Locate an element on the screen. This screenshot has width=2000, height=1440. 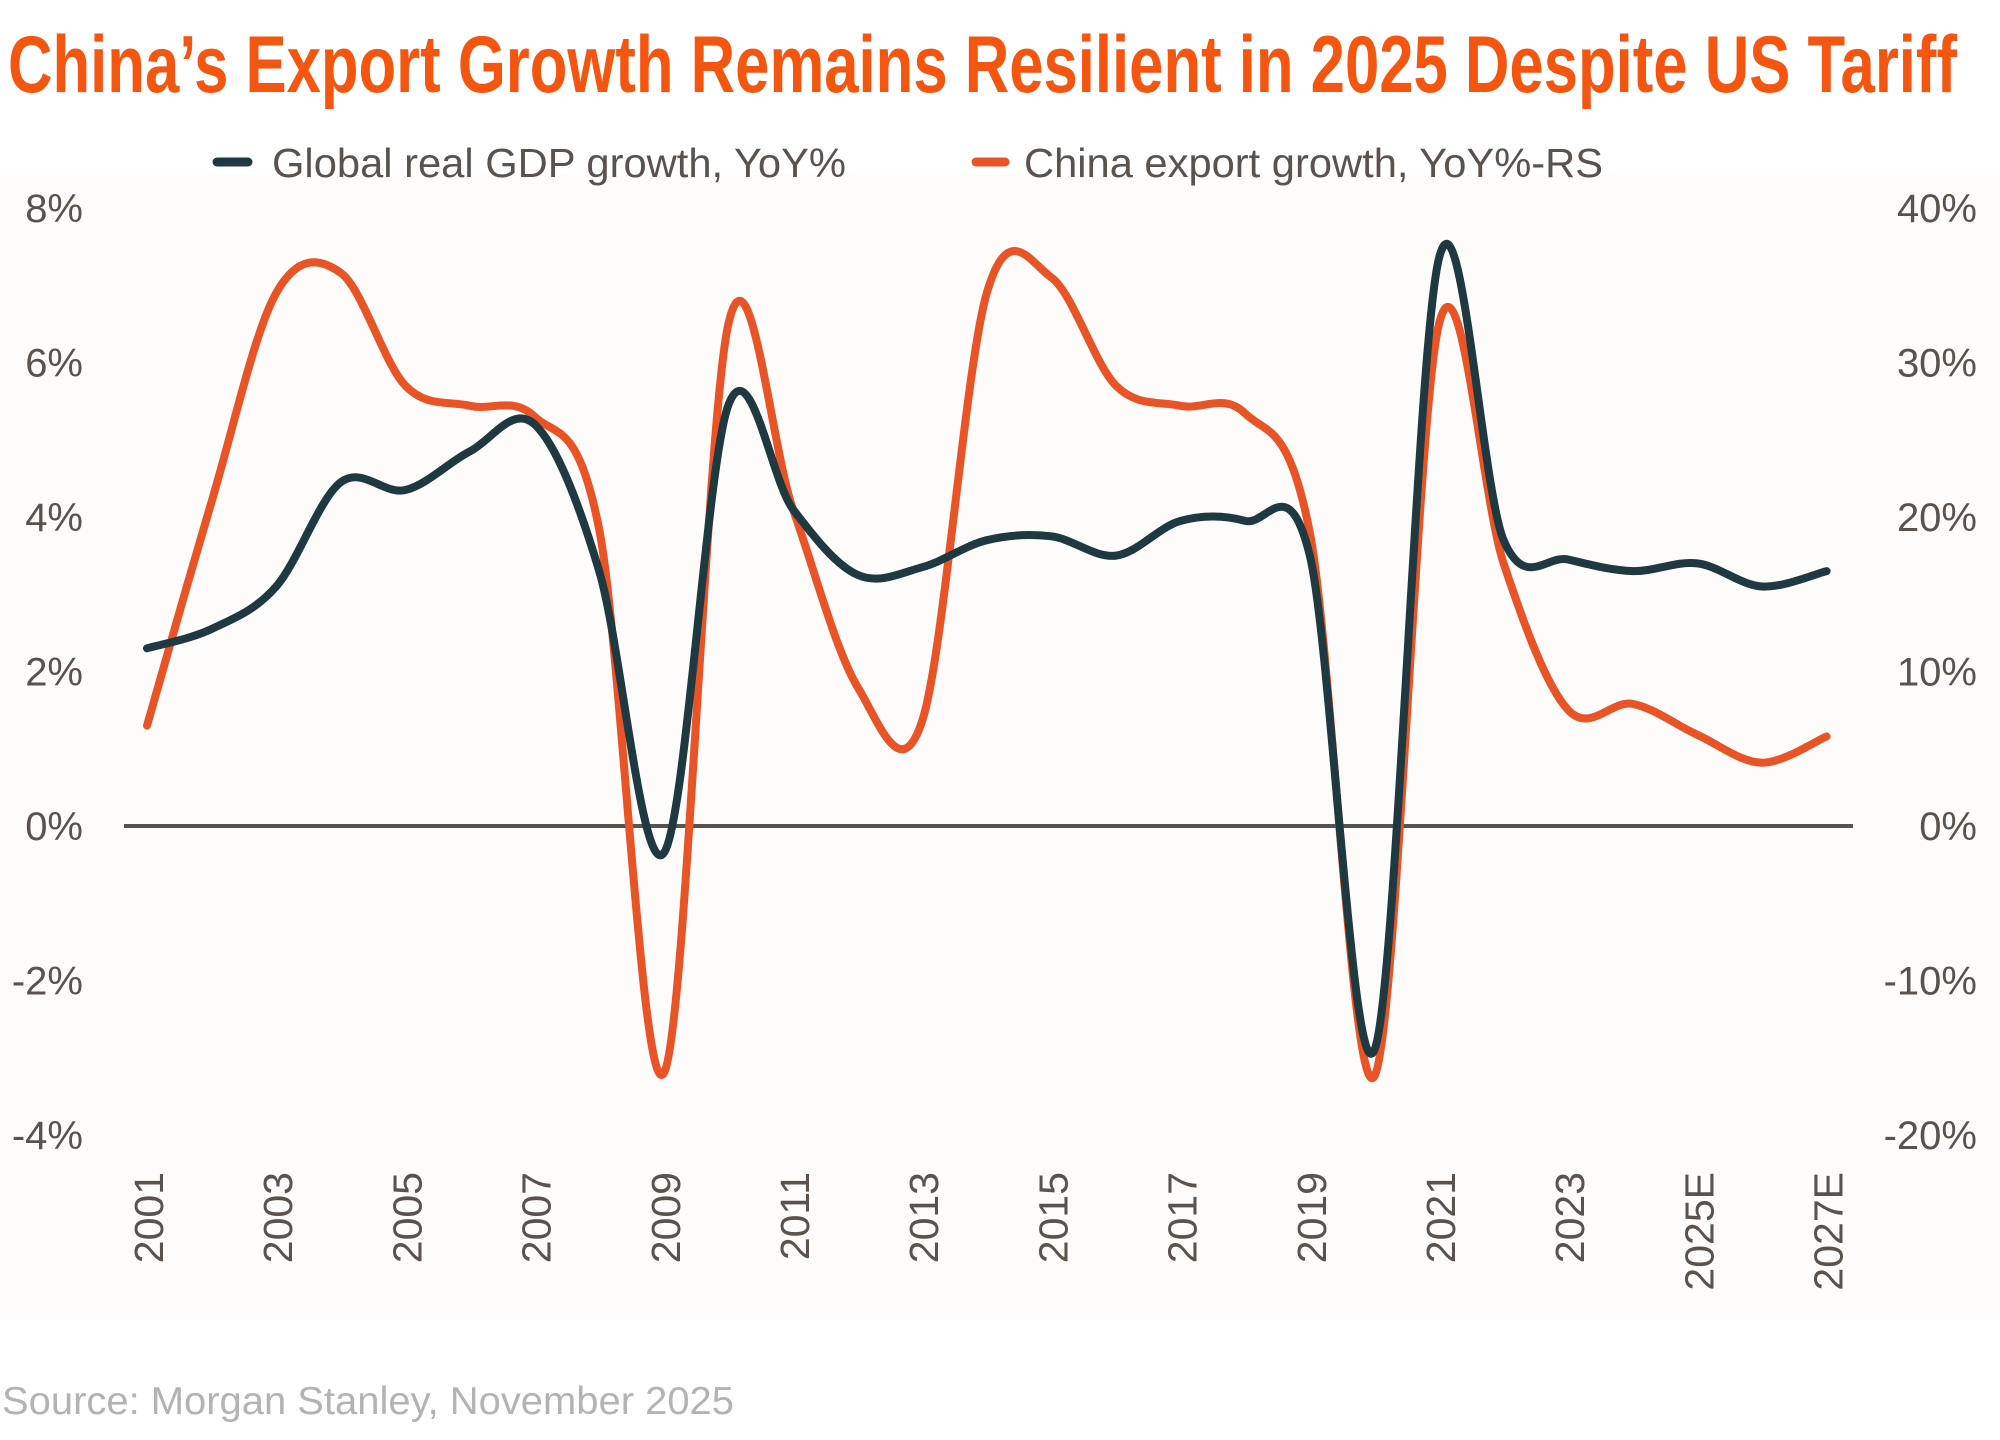
left-axis: 8% 6% 4% 2% 0% -2% -4% is located at coordinates (47, 672).